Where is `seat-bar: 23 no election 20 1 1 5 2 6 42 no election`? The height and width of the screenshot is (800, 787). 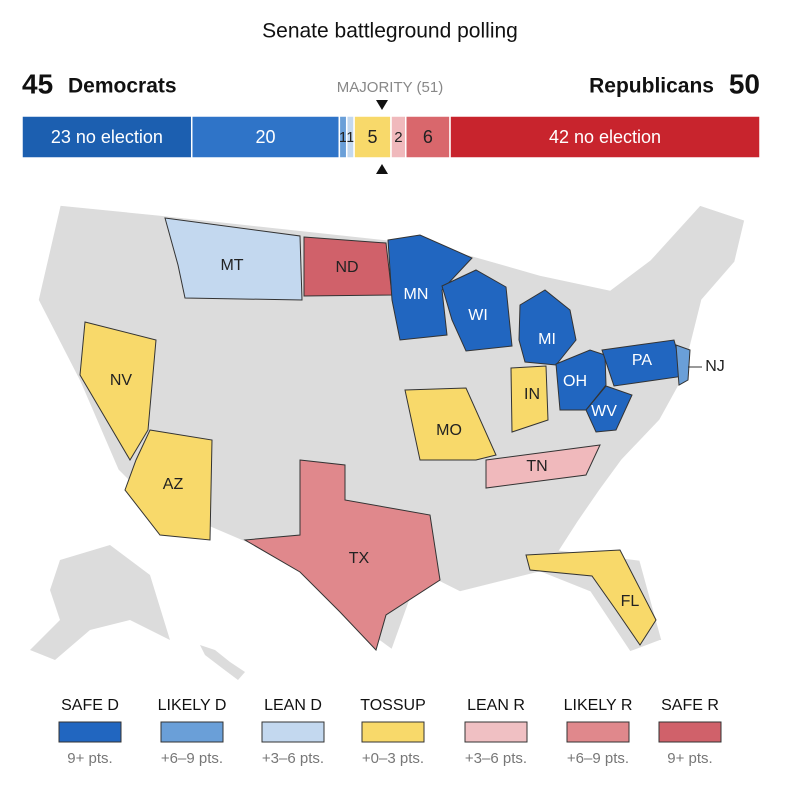 seat-bar: 23 no election 20 1 1 5 2 6 42 no election is located at coordinates (391, 137).